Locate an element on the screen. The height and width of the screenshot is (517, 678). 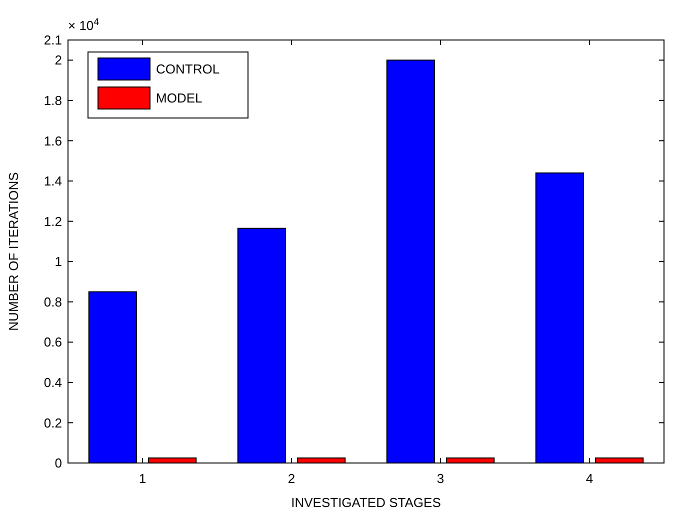
y-tick-label: 0.4 is located at coordinates (53, 382).